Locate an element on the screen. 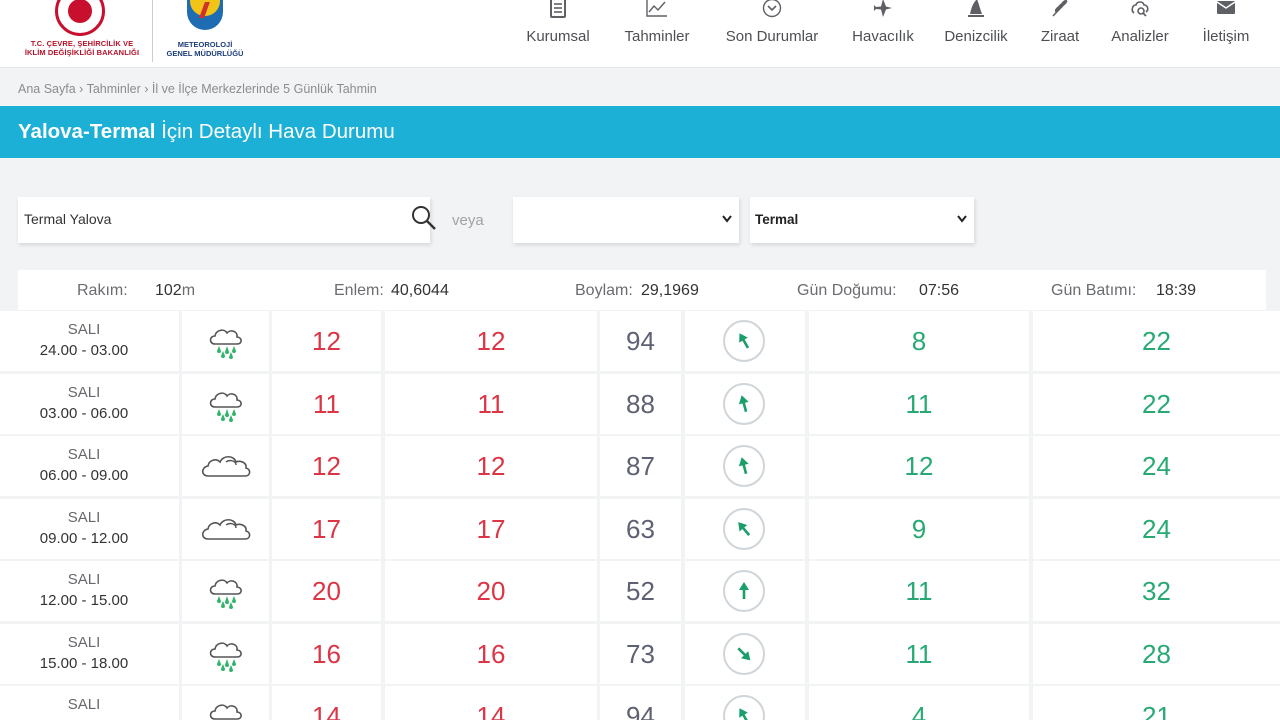 Image resolution: width=1280 pixels, height=720 pixels. time-cell: SALI 24.00 - 03.00 is located at coordinates (89, 341).